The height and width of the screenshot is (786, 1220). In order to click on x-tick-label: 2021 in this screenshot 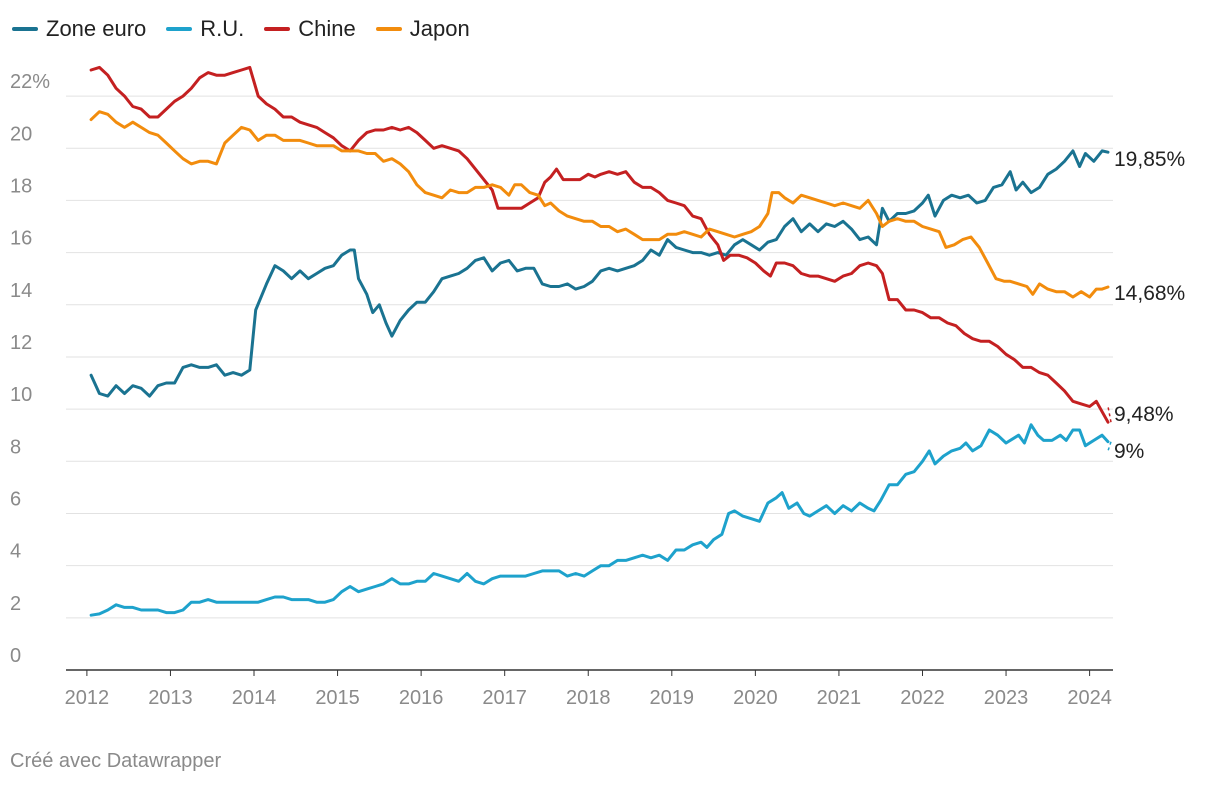, I will do `click(839, 698)`.